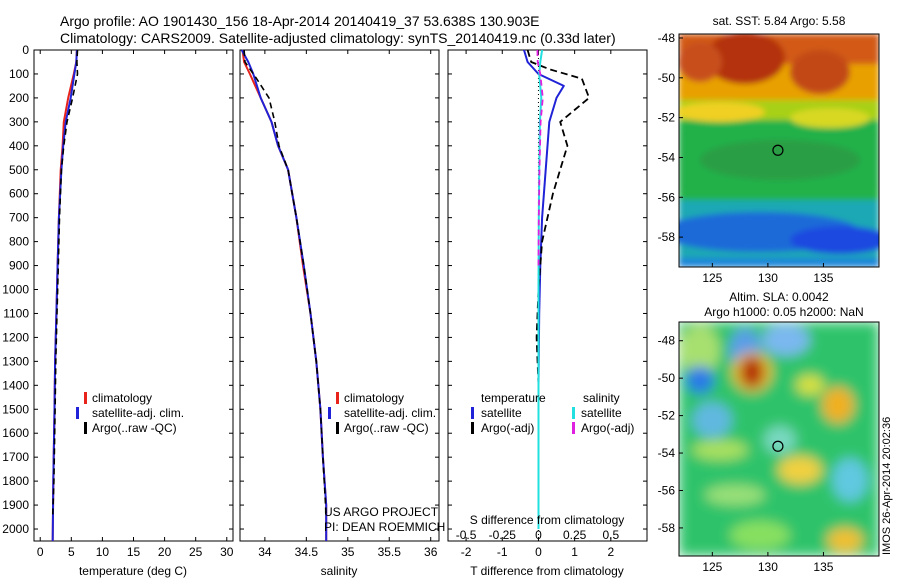 The height and width of the screenshot is (580, 900). I want to click on series-line-climatology, so click(284, 295).